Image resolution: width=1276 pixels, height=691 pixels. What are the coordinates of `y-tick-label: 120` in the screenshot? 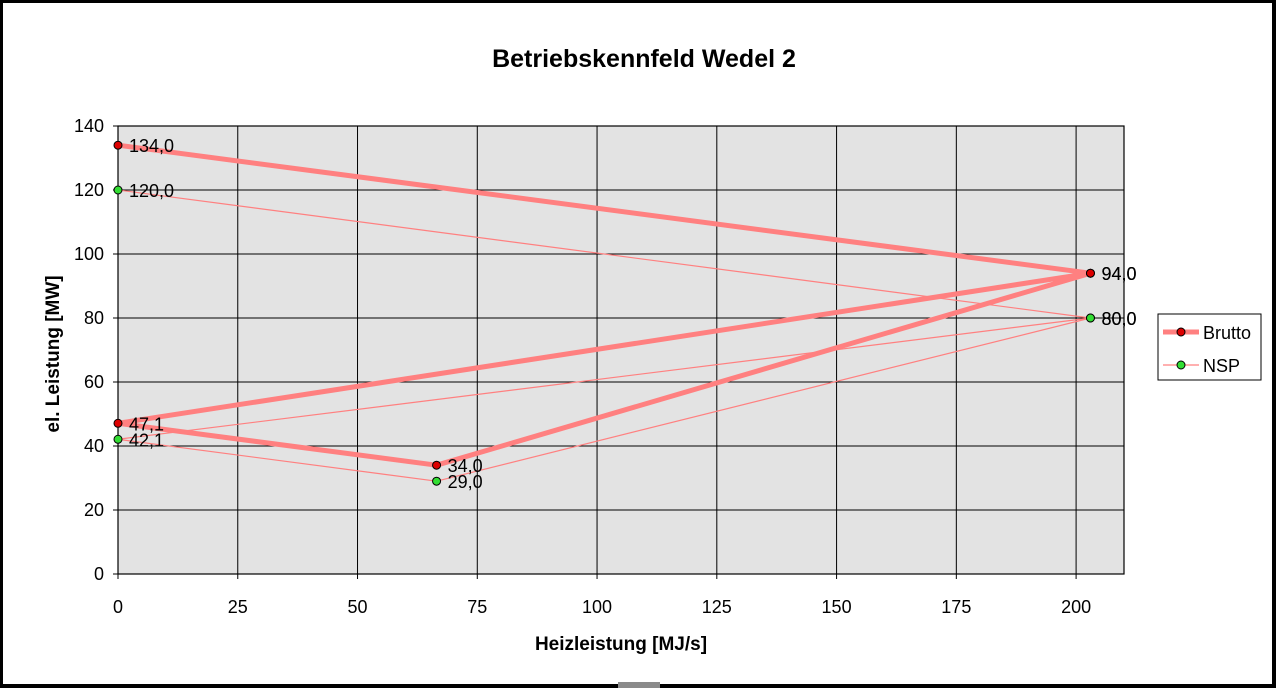 It's located at (89, 190).